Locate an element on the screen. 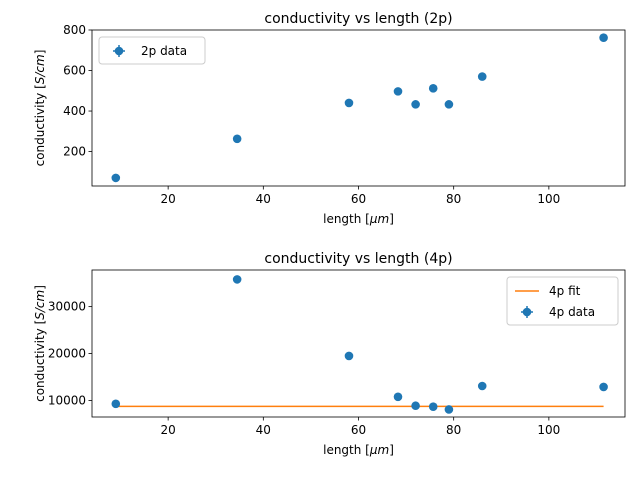 This screenshot has width=640, height=480. chart-title: conductivity vs length (2p) is located at coordinates (358, 19).